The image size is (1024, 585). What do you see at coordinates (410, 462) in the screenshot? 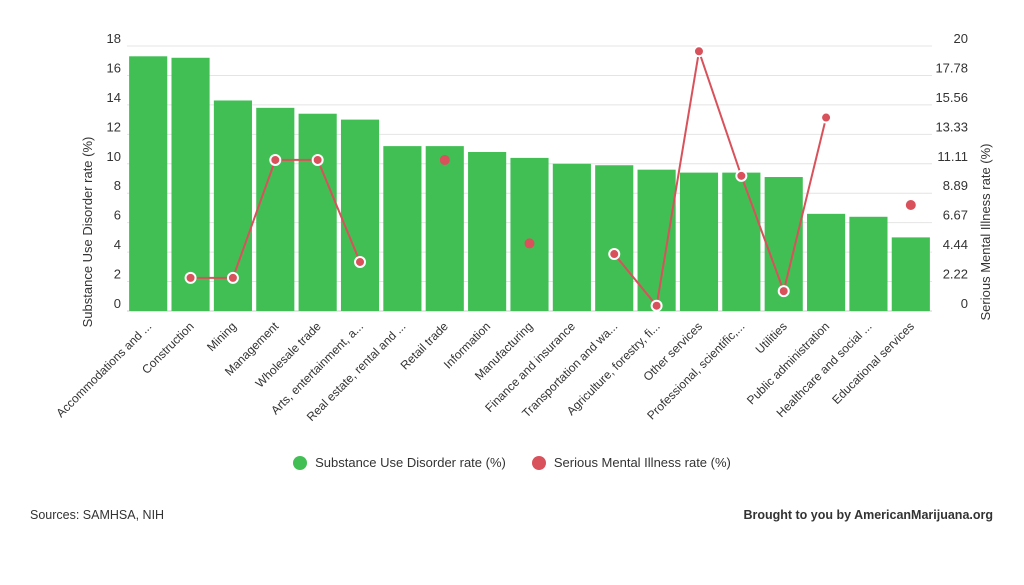
I see `legend-label-sud: Substance Use Disorder rate (%)` at bounding box center [410, 462].